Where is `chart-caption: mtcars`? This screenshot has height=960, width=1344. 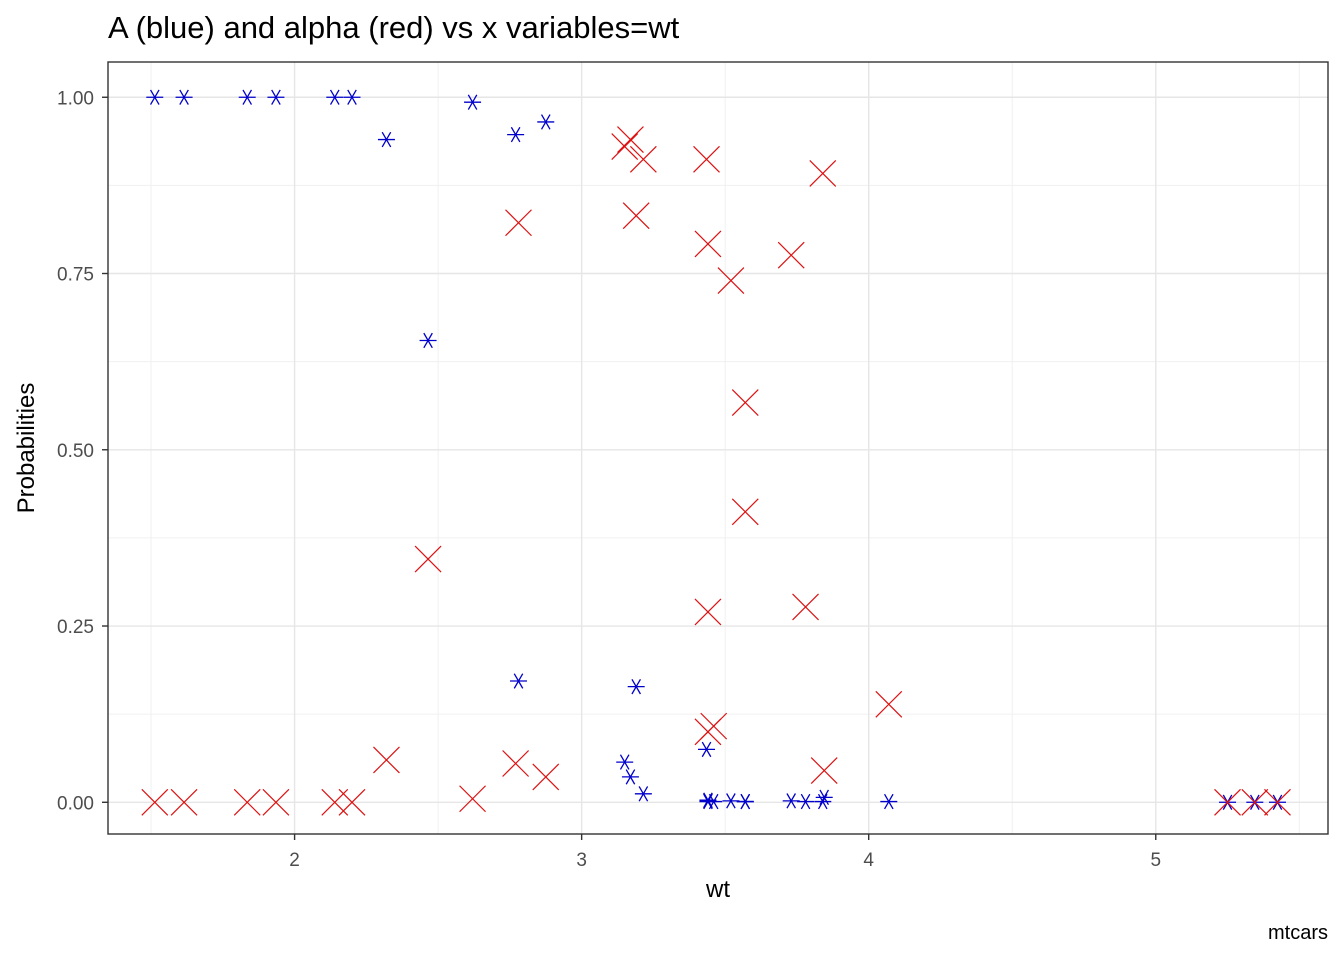 chart-caption: mtcars is located at coordinates (1298, 933).